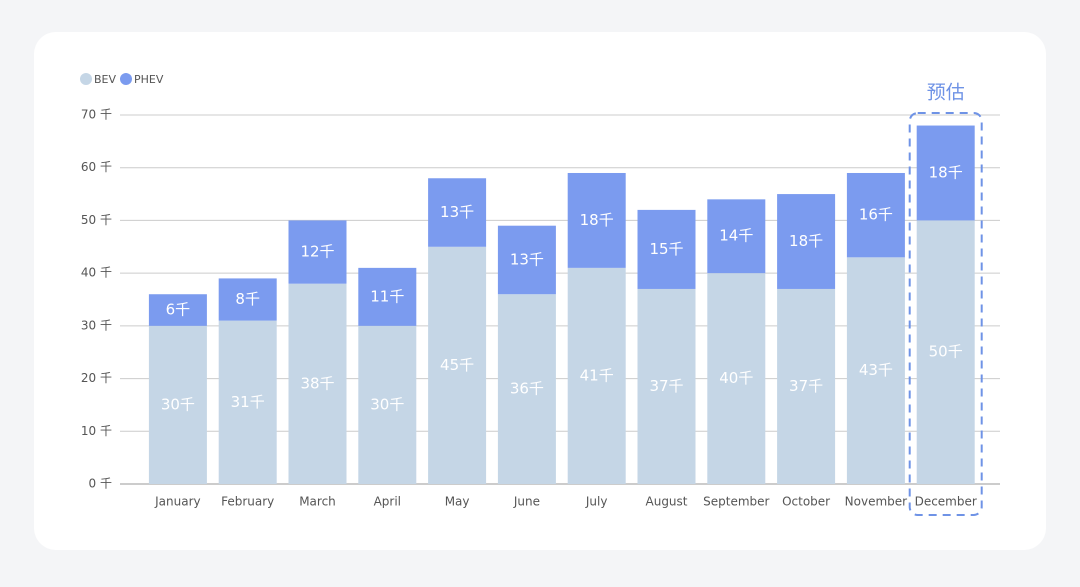 This screenshot has height=587, width=1080. Describe the element at coordinates (806, 502) in the screenshot. I see `x-tick-label: October` at that location.